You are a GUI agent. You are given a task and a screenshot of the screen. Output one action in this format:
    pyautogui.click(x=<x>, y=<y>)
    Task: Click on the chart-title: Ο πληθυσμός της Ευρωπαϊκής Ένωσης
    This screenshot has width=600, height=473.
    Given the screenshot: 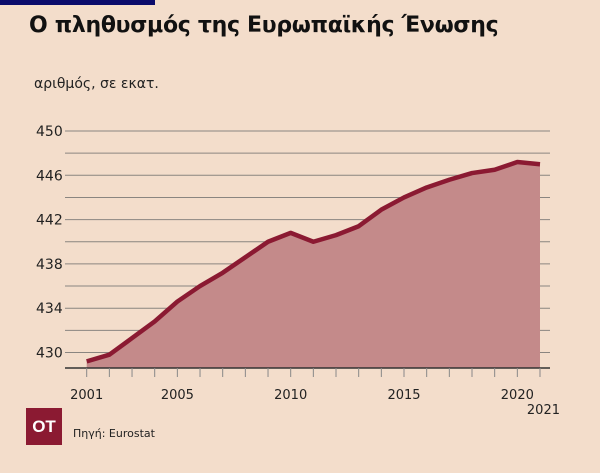 What is the action you would take?
    pyautogui.click(x=264, y=25)
    